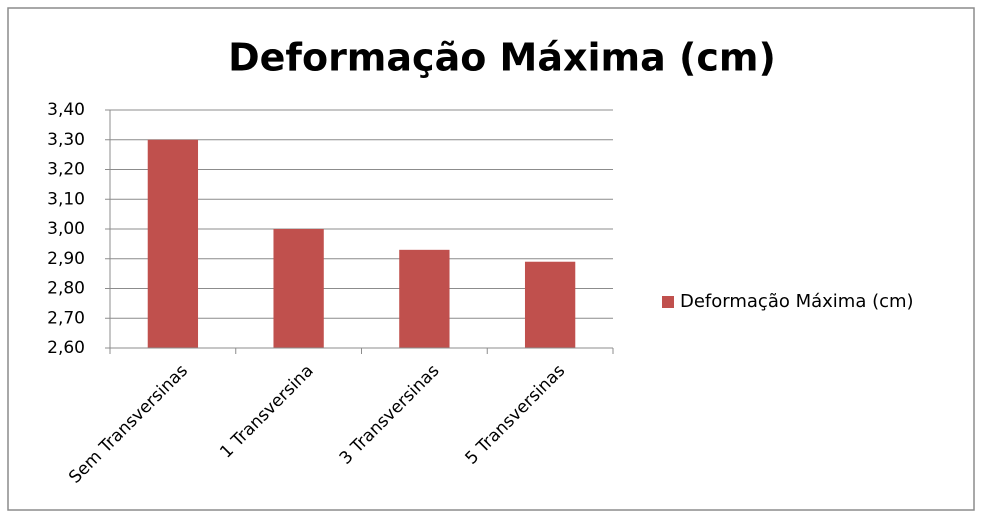  What do you see at coordinates (668, 302) in the screenshot?
I see `legend-swatch` at bounding box center [668, 302].